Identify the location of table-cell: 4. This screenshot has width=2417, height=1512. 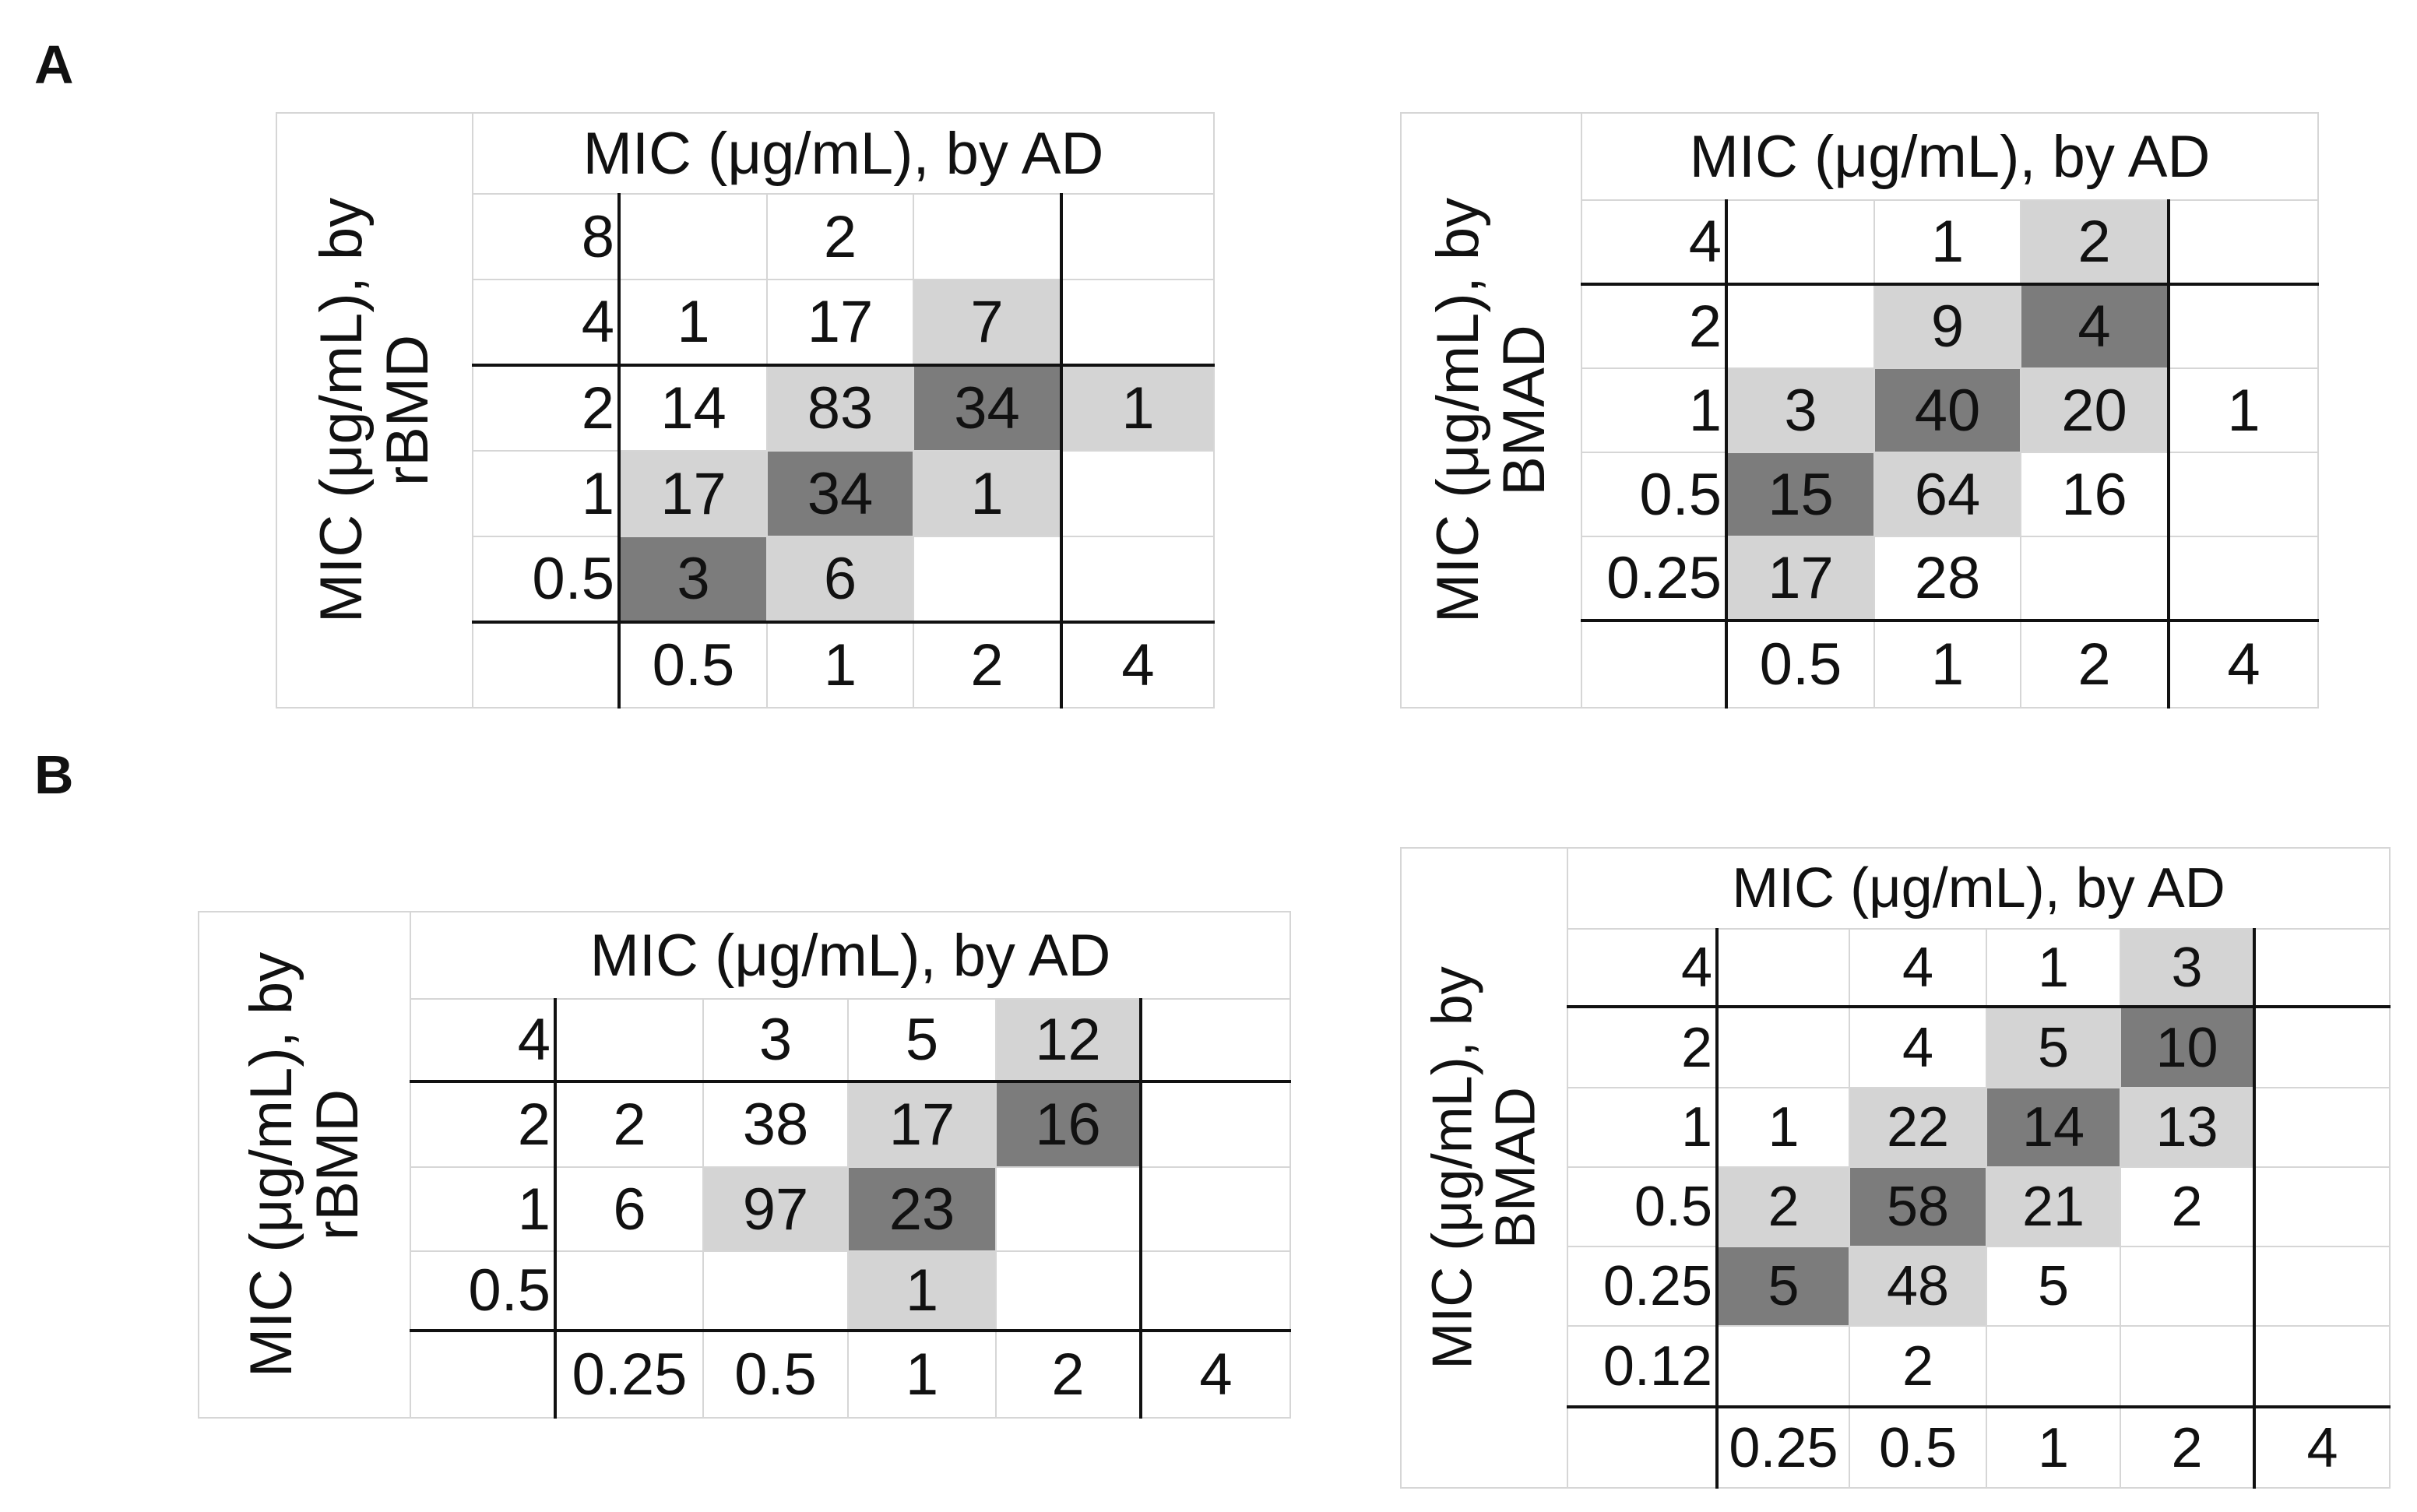
(2095, 326).